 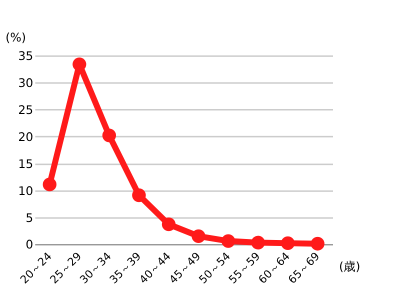 I want to click on y-tick-label: 10, so click(x=26, y=191).